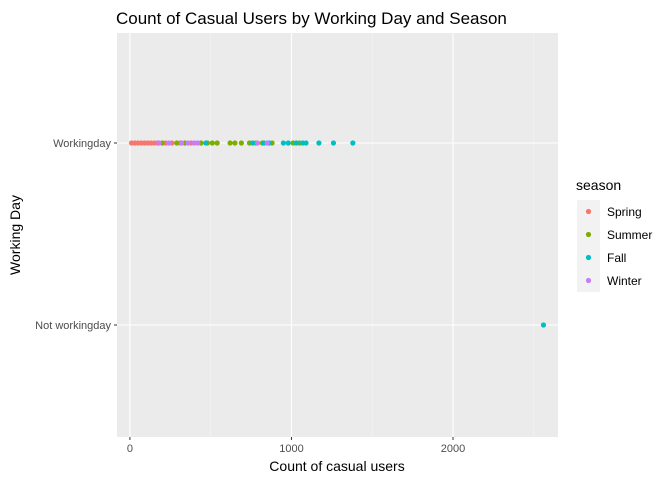  I want to click on legend: season Spring Summer Fall Winter, so click(614, 234).